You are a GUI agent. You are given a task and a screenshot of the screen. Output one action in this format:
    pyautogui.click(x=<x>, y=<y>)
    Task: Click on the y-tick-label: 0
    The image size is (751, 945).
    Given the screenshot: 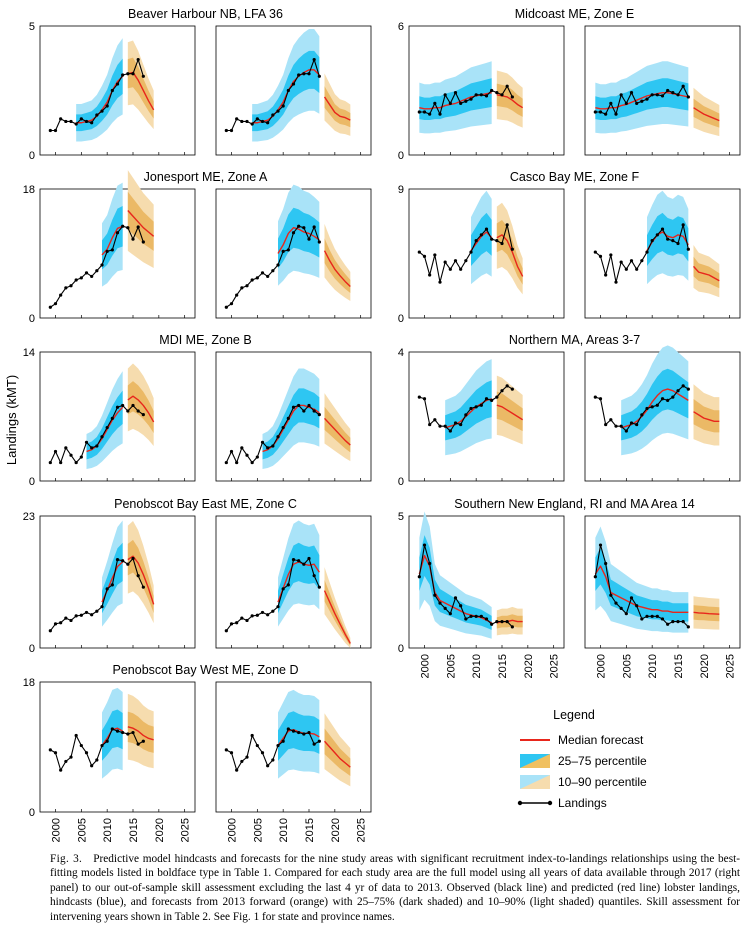 What is the action you would take?
    pyautogui.click(x=401, y=482)
    